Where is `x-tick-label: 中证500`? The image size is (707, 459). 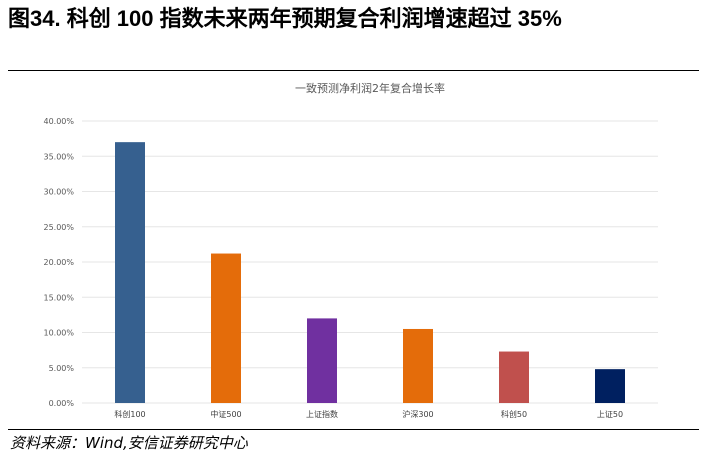 x-tick-label: 中证500 is located at coordinates (225, 414).